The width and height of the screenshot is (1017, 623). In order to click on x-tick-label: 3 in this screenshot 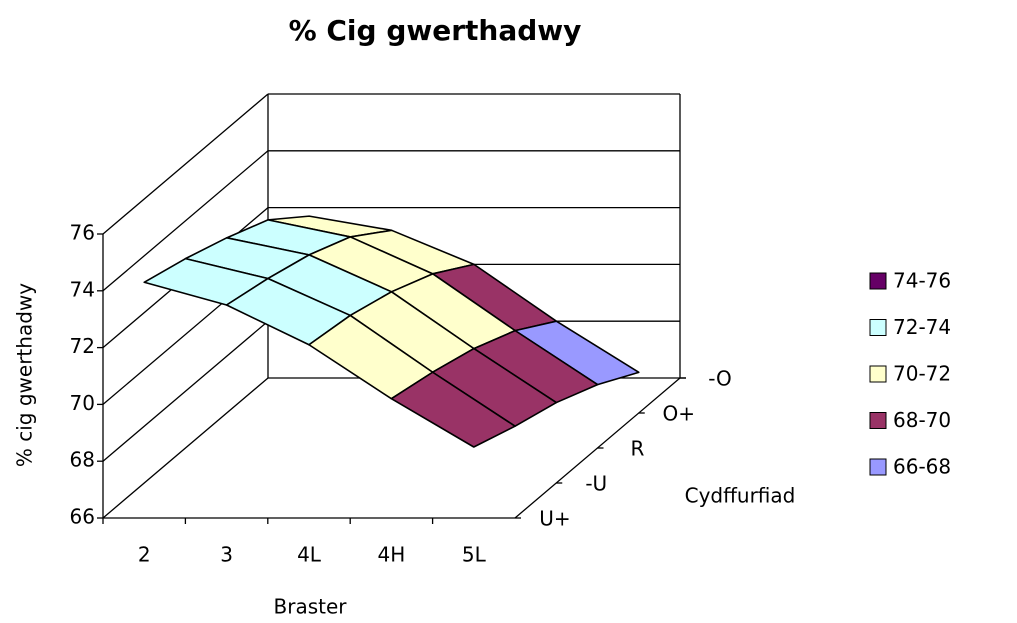, I will do `click(226, 555)`.